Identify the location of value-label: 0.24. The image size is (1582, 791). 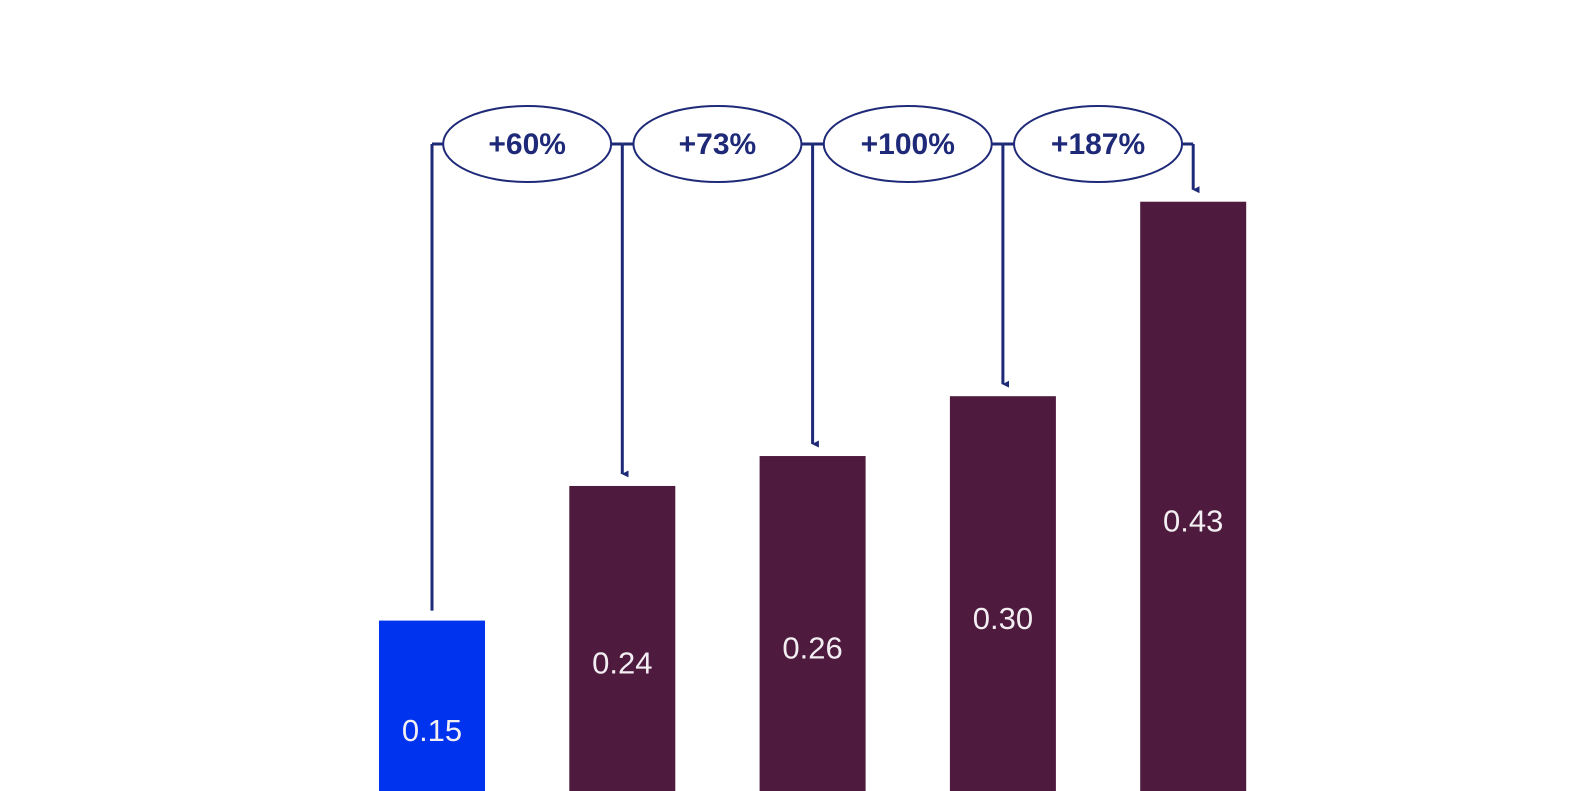
(622, 663).